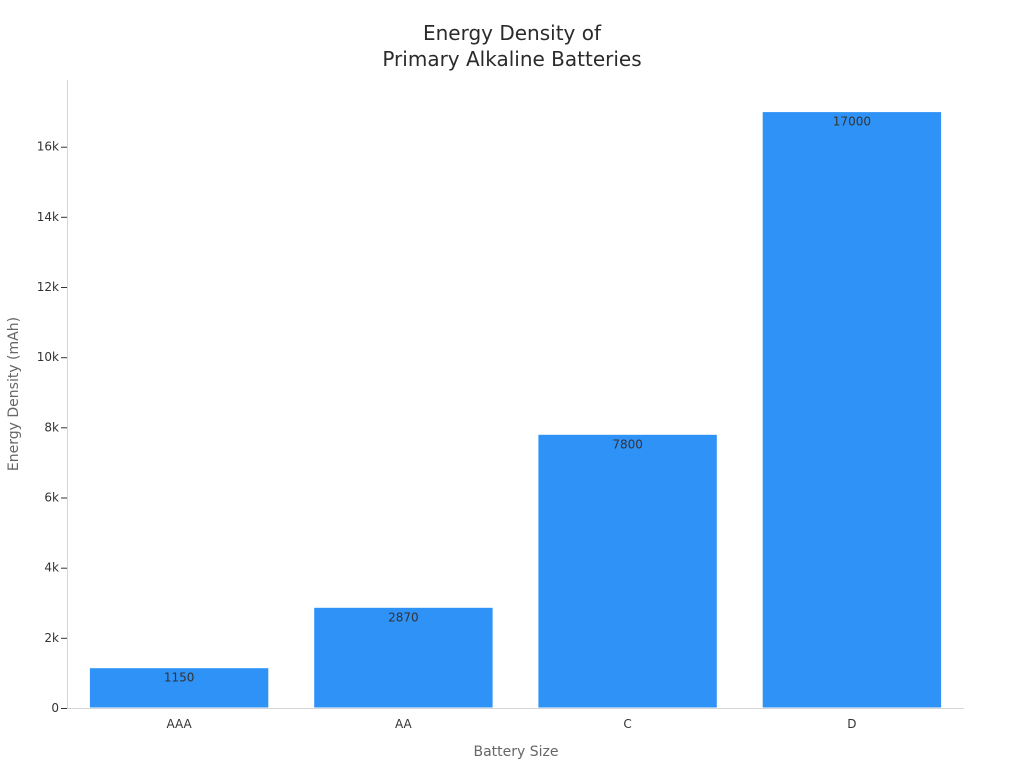  Describe the element at coordinates (179, 678) in the screenshot. I see `data-label-aaa: 1150` at that location.